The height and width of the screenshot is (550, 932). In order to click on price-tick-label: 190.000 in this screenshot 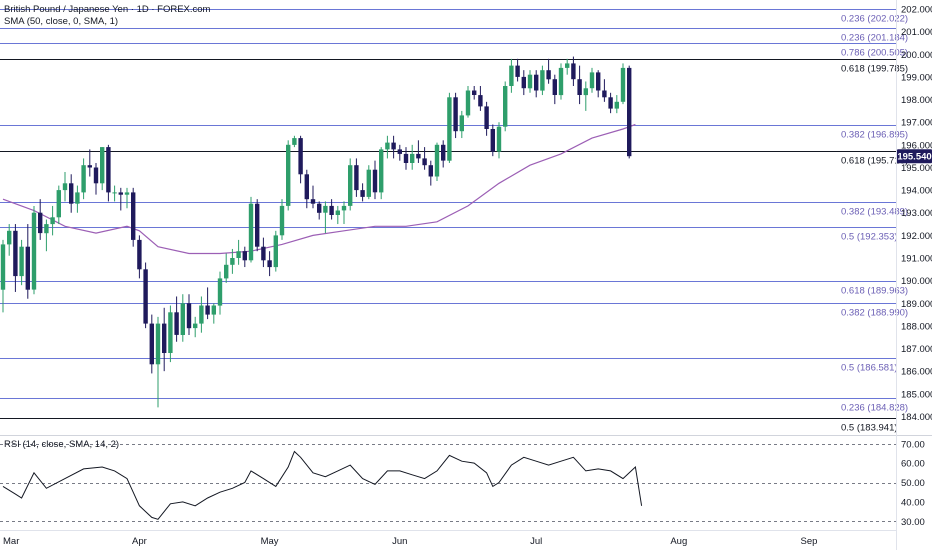, I will do `click(916, 281)`.